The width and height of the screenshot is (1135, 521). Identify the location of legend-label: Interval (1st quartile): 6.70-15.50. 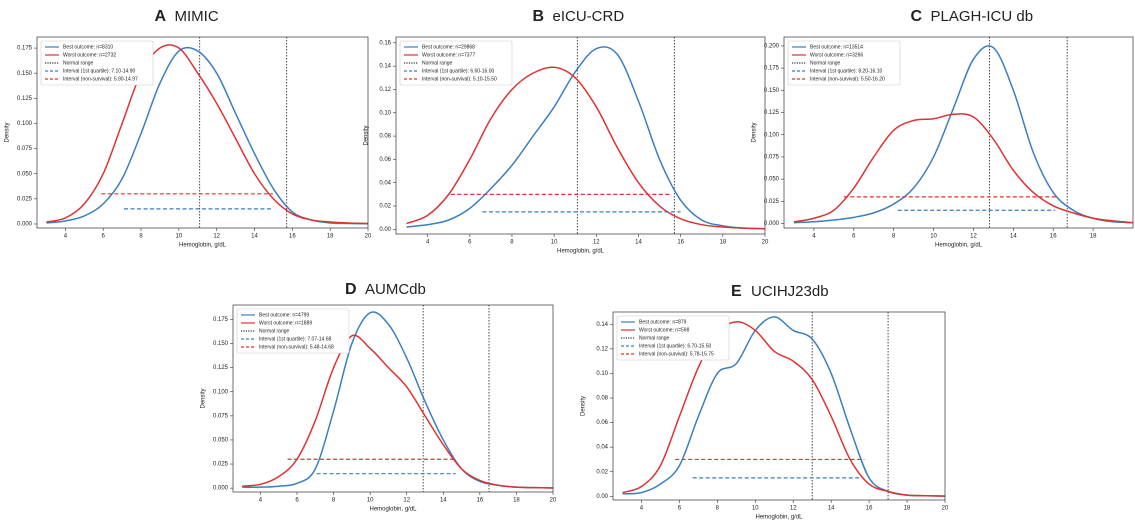
(675, 346).